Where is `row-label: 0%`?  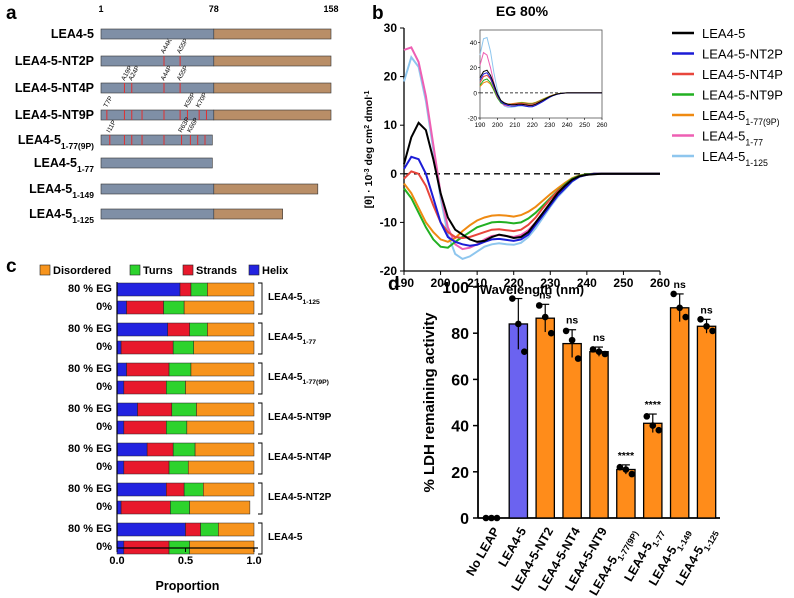 row-label: 0% is located at coordinates (104, 547).